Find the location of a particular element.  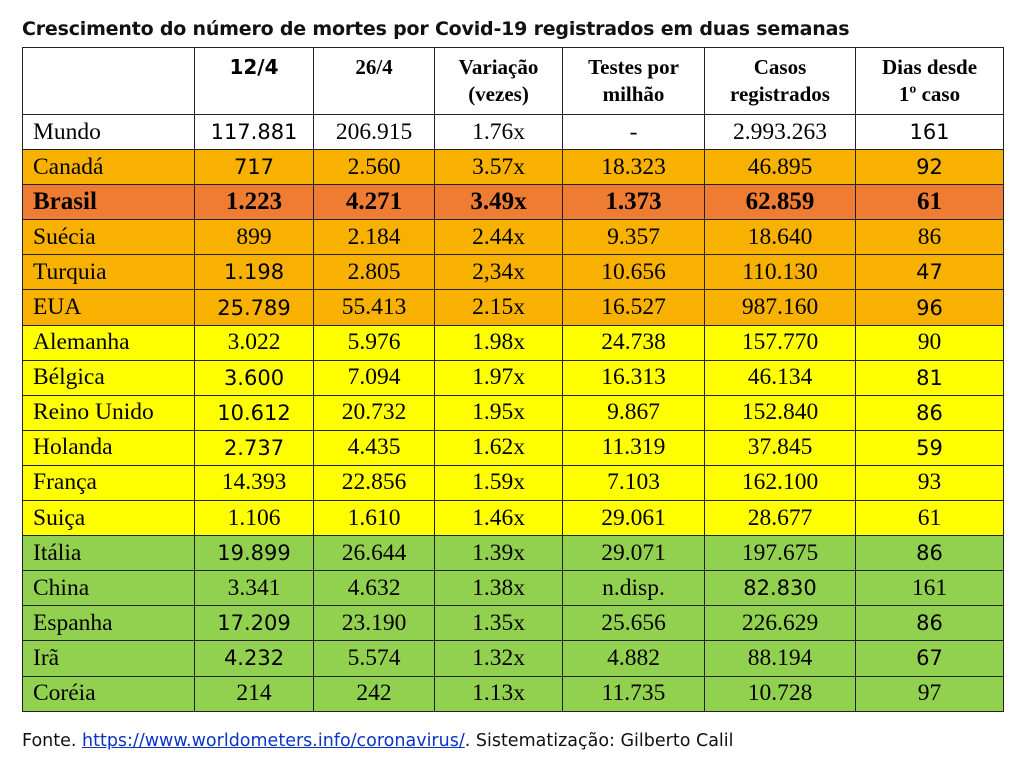

cell-tests-per-million: 4.882 is located at coordinates (633, 658).